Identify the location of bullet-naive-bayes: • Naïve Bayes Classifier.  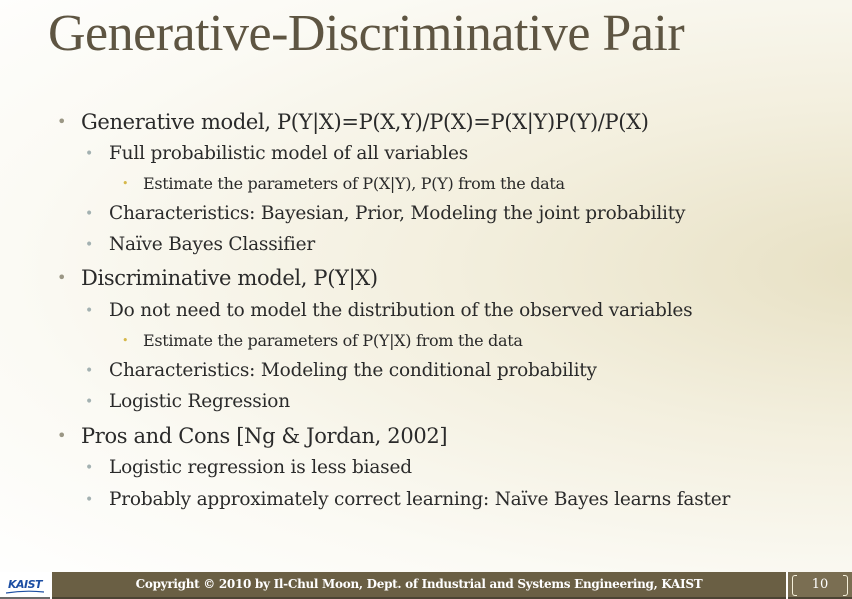
(200, 244).